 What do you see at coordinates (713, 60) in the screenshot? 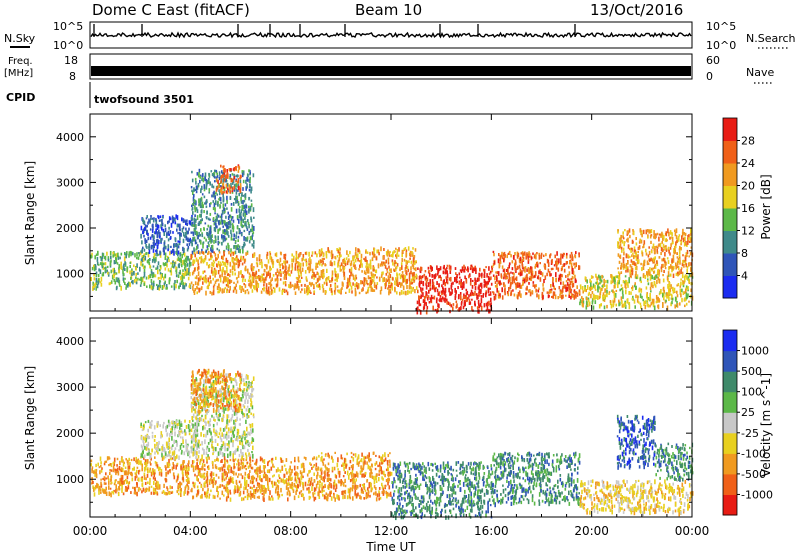
I see `nave-tick-top: 60` at bounding box center [713, 60].